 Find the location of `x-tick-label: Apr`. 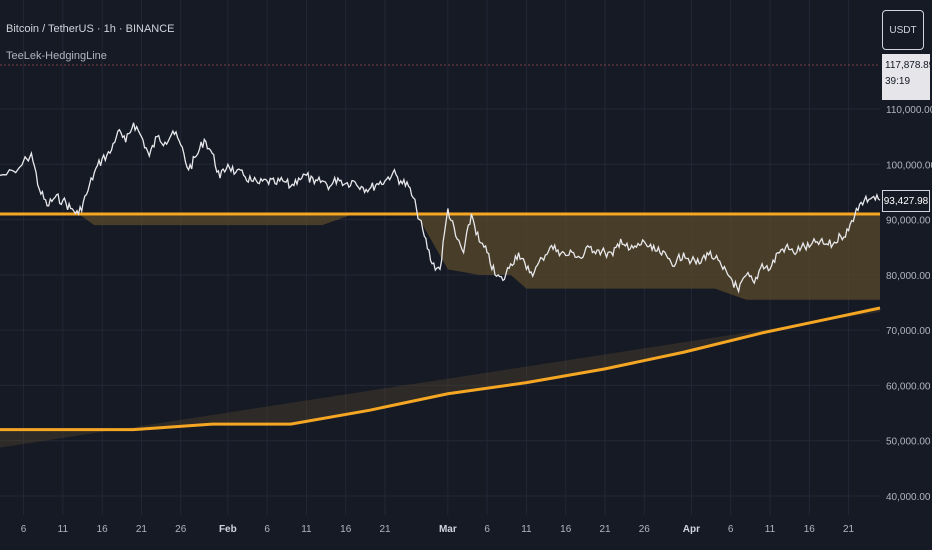

x-tick-label: Apr is located at coordinates (691, 529).